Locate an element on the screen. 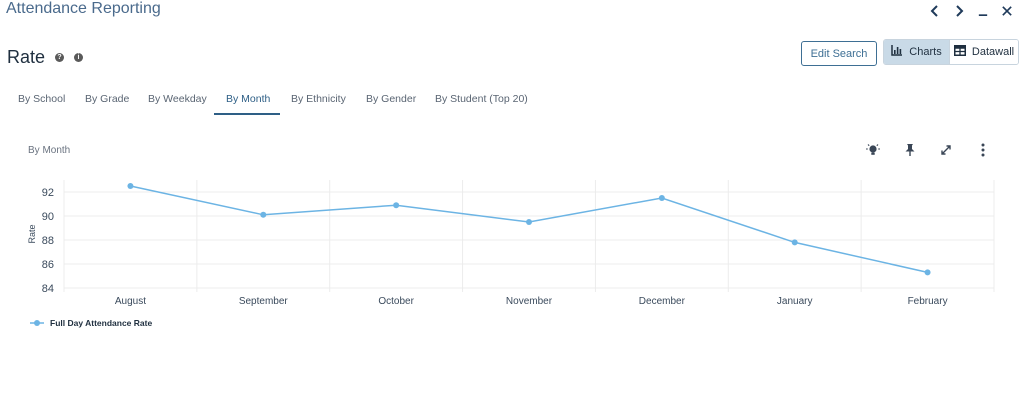  datawall-label: Datawall is located at coordinates (993, 52).